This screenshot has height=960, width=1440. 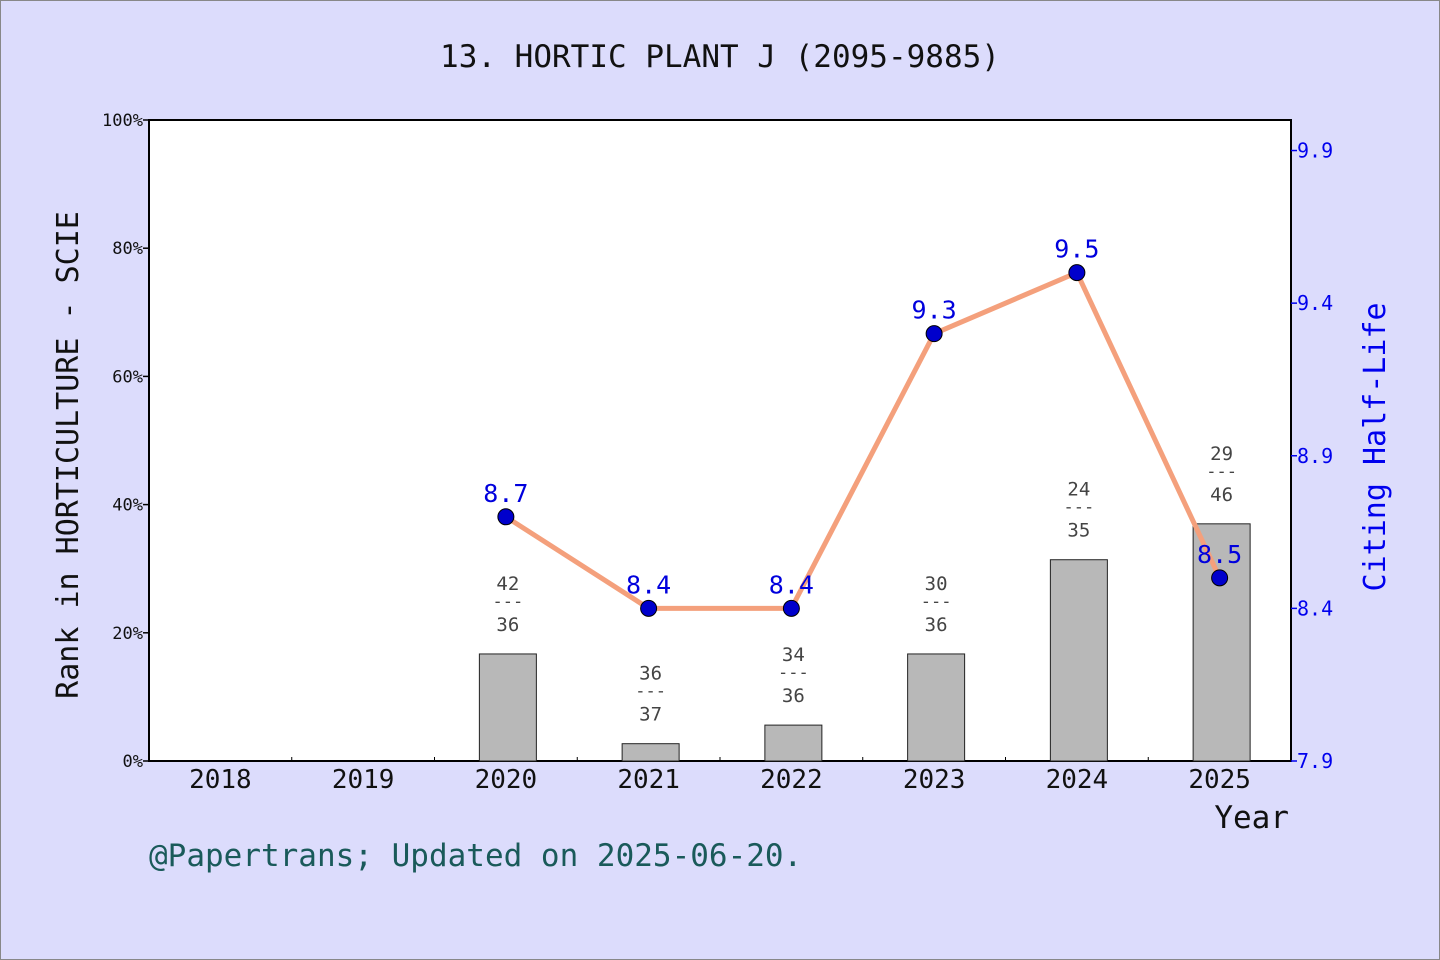 What do you see at coordinates (720, 57) in the screenshot?
I see `chart-title: 13. HORTIC PLANT J (2095-9885)` at bounding box center [720, 57].